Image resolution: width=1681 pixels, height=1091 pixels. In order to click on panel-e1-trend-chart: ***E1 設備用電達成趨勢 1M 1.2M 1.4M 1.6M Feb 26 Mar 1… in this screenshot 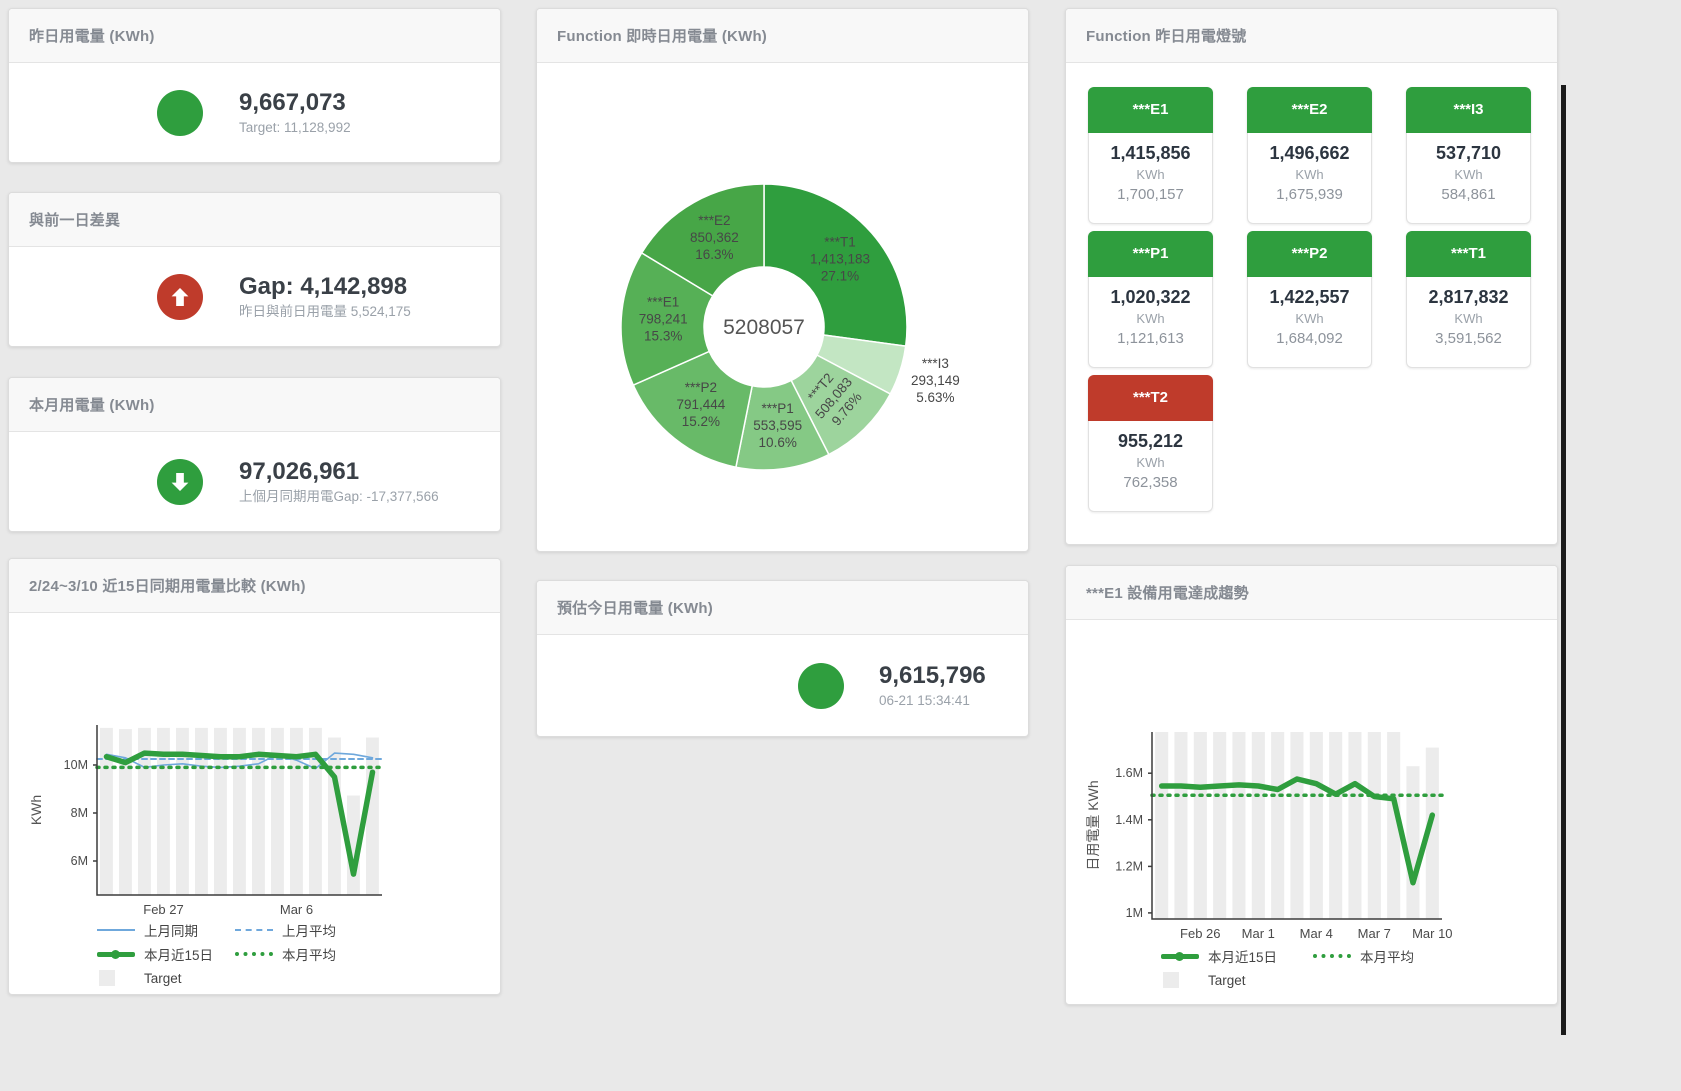, I will do `click(1311, 785)`.